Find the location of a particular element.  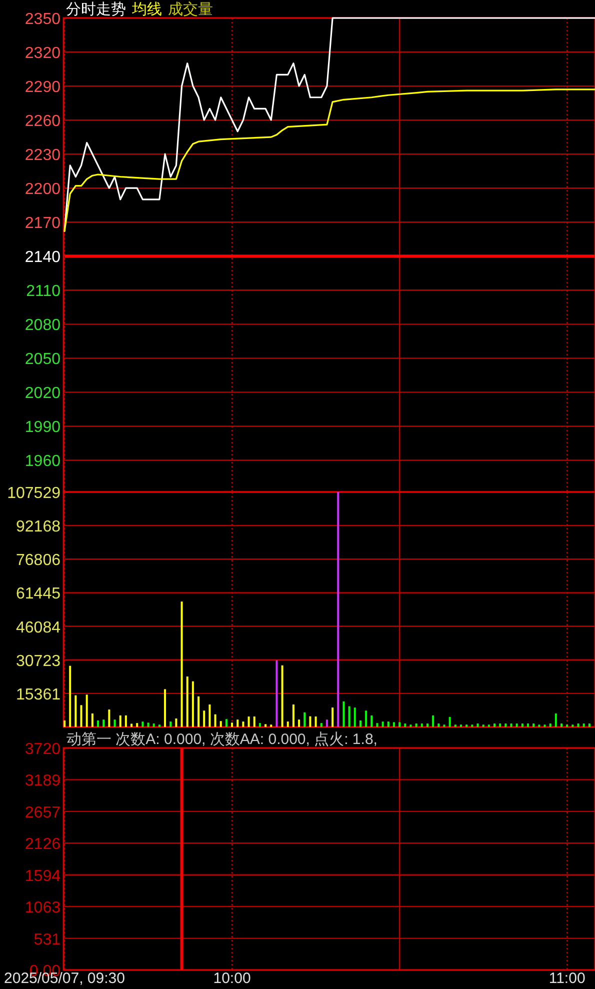

line-series is located at coordinates (329, 160).